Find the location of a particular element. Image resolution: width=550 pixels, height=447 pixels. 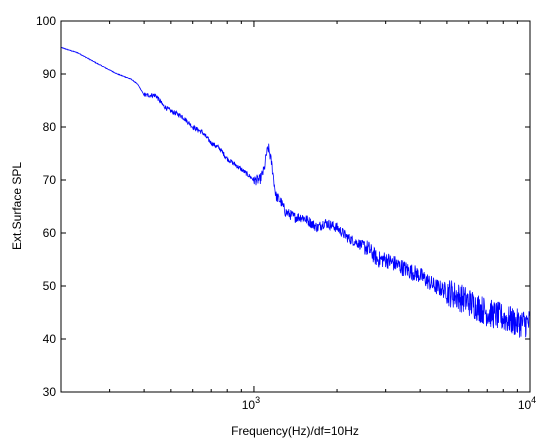

y-tick-label: 50 is located at coordinates (50, 286).